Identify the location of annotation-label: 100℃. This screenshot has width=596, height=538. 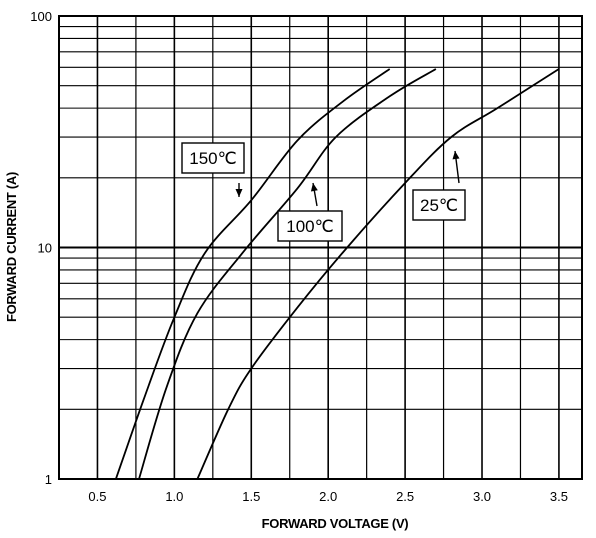
(309, 226).